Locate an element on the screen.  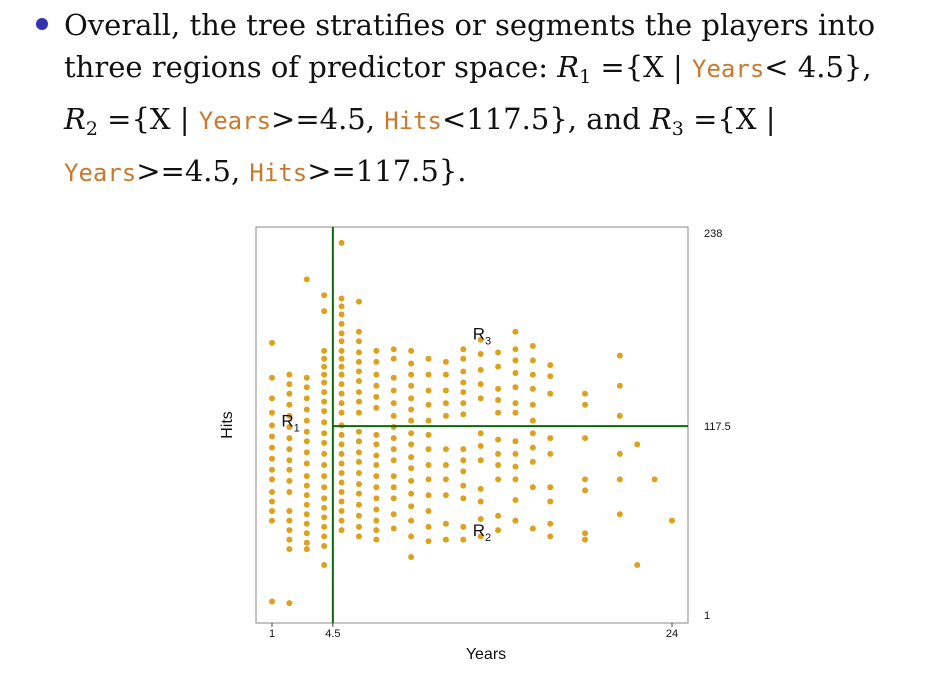
region-label: R1 is located at coordinates (290, 423).